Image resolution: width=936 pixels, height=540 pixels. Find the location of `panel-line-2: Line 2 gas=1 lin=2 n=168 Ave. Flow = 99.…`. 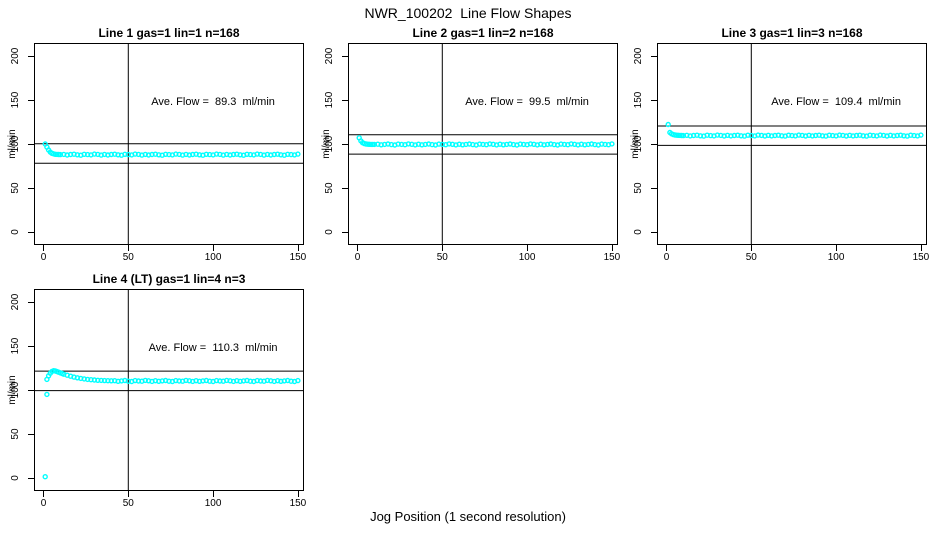

panel-line-2: Line 2 gas=1 lin=2 n=168 Ave. Flow = 99.… is located at coordinates (470, 144).